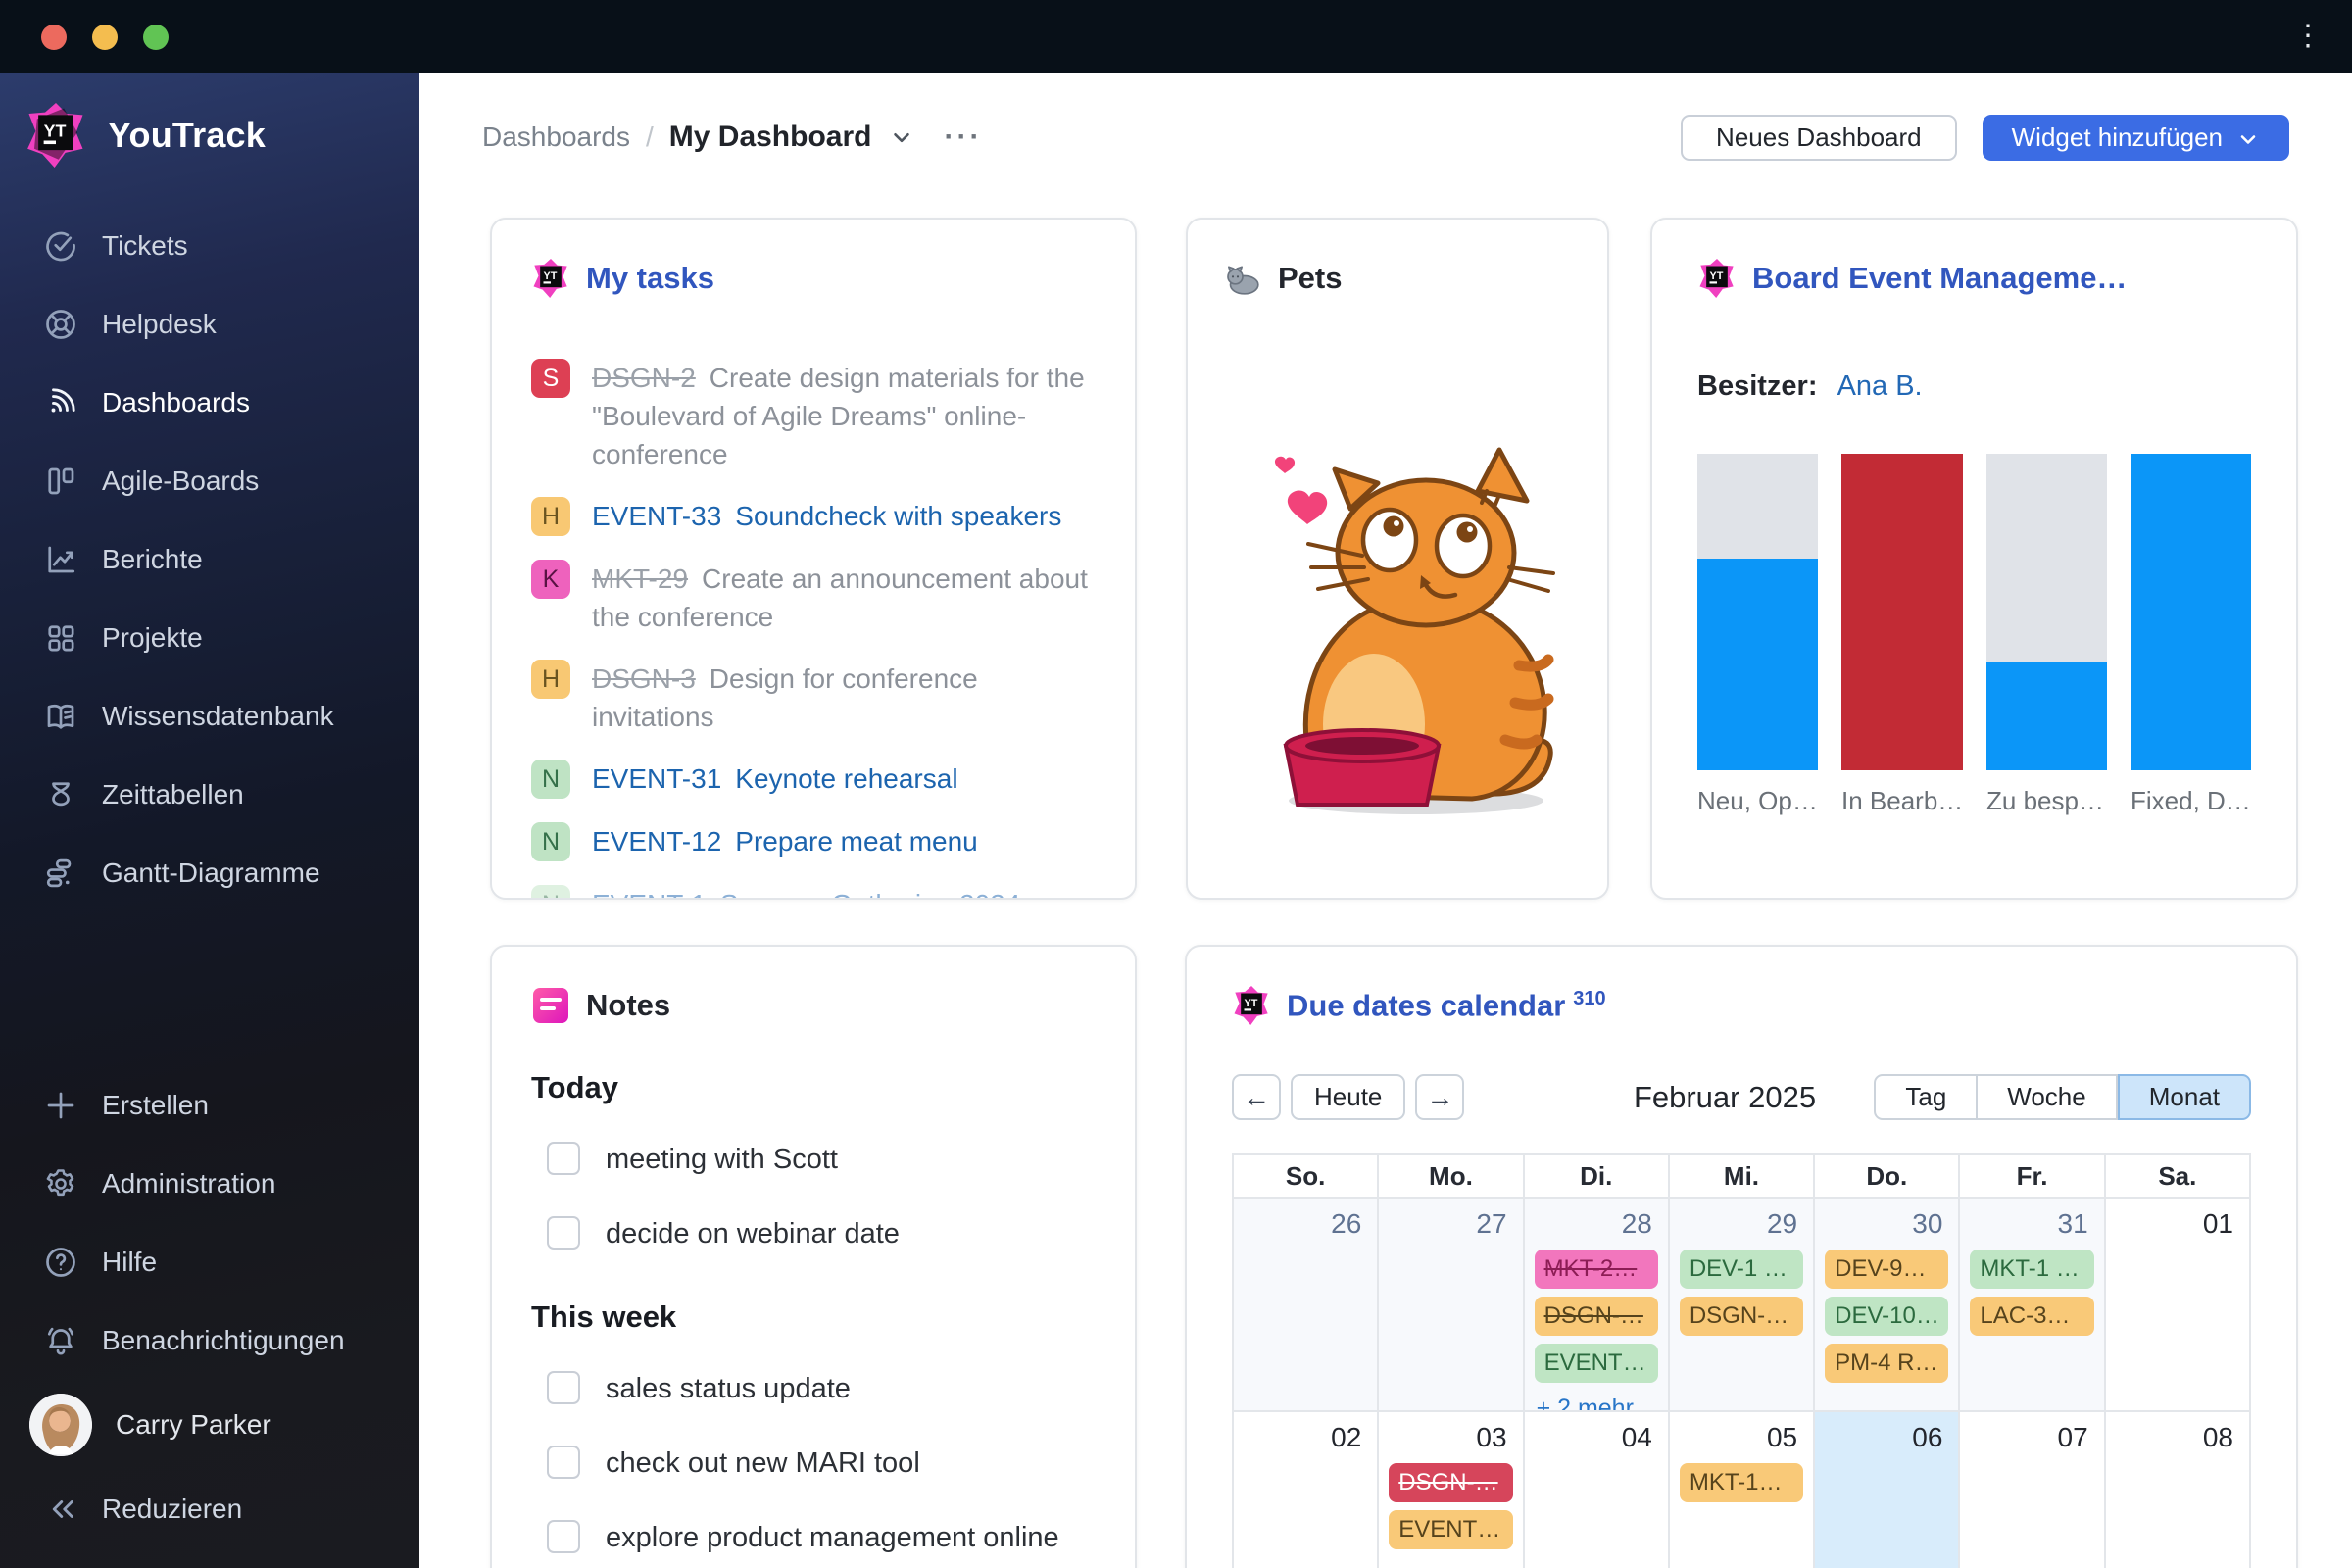 This screenshot has height=1568, width=2352. I want to click on view-woche-button: Woche, so click(2048, 1097).